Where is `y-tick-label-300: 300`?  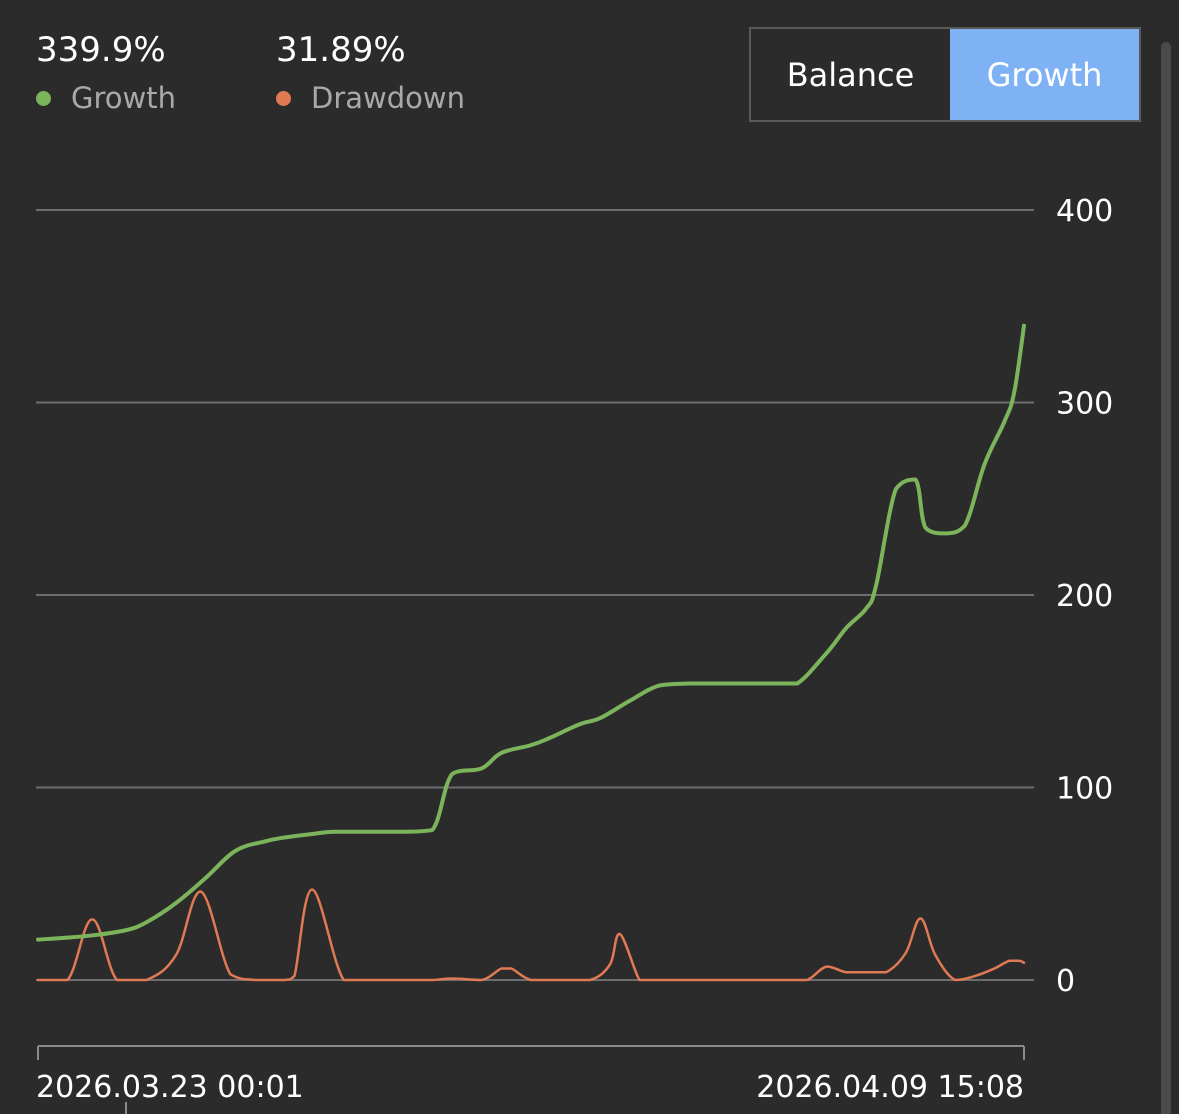
y-tick-label-300: 300 is located at coordinates (1084, 404).